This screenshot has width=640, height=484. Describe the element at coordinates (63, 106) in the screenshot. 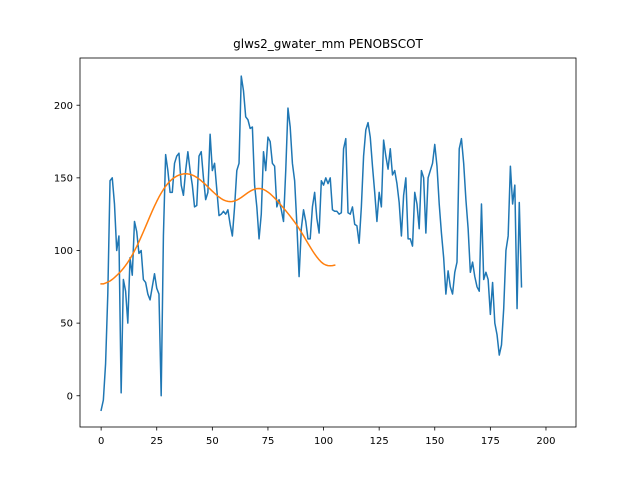

I see `y-tick-label: 200` at that location.